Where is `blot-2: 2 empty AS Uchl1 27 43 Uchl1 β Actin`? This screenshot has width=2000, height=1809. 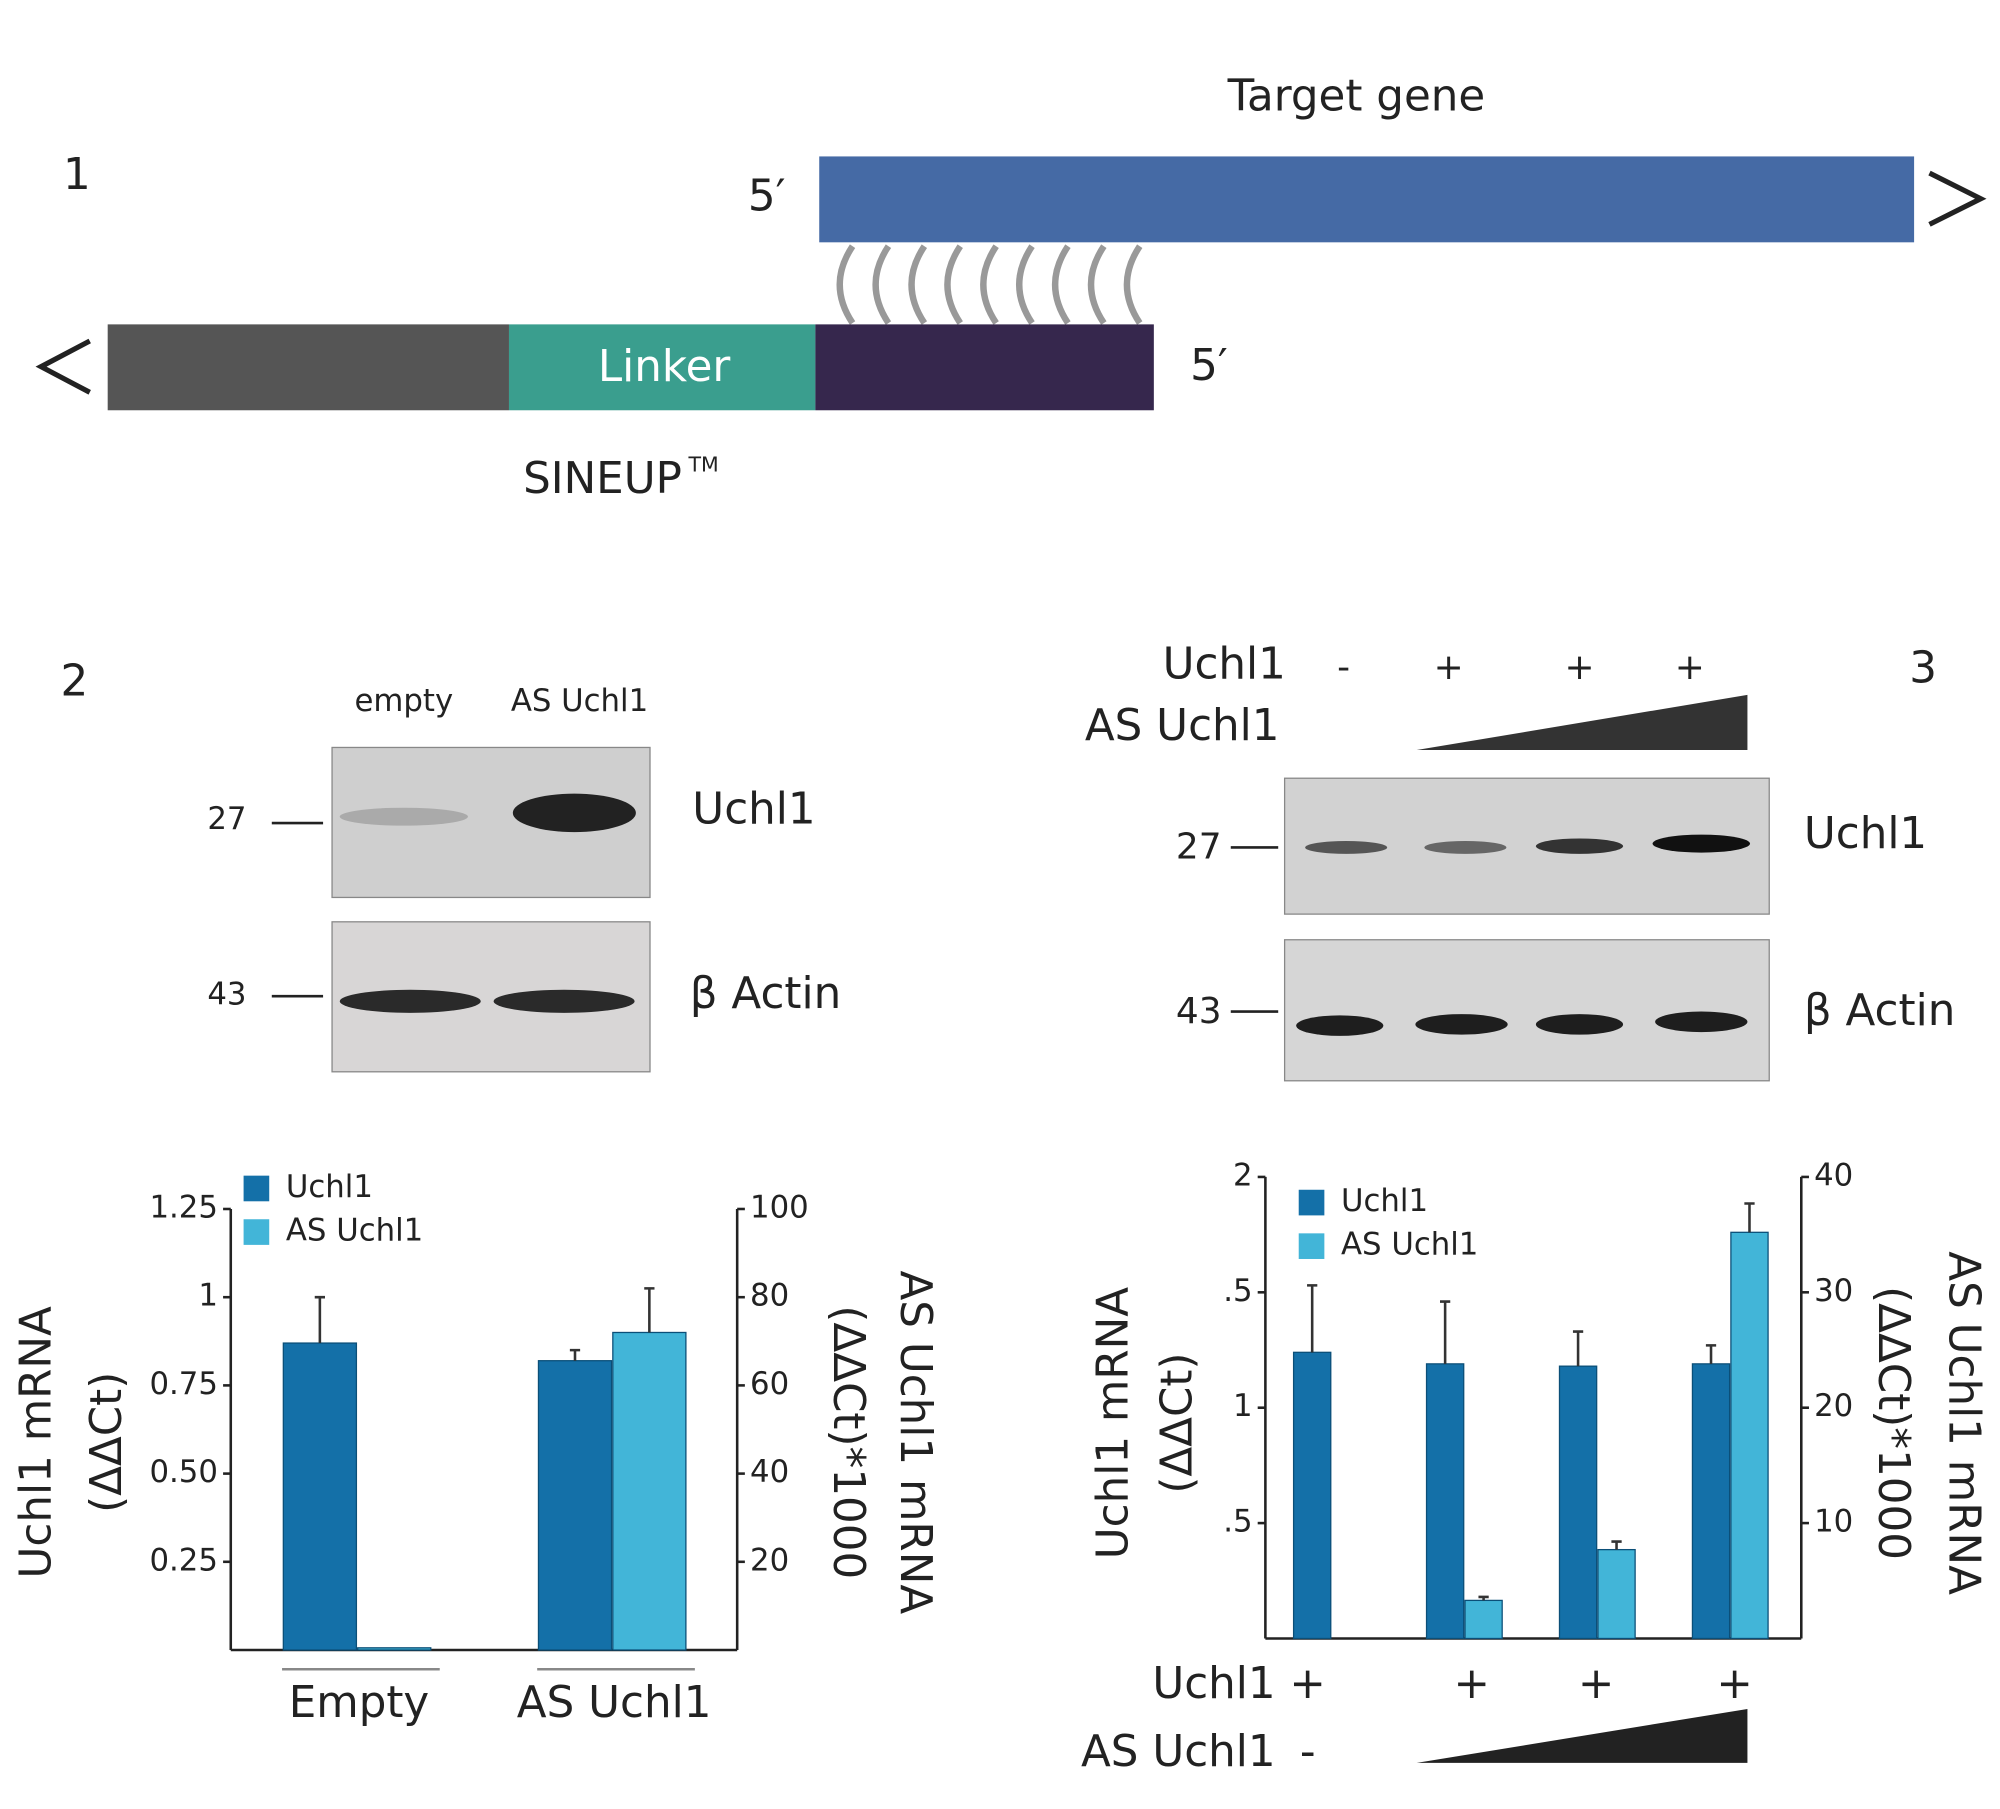 blot-2: 2 empty AS Uchl1 27 43 Uchl1 β Actin is located at coordinates (450, 864).